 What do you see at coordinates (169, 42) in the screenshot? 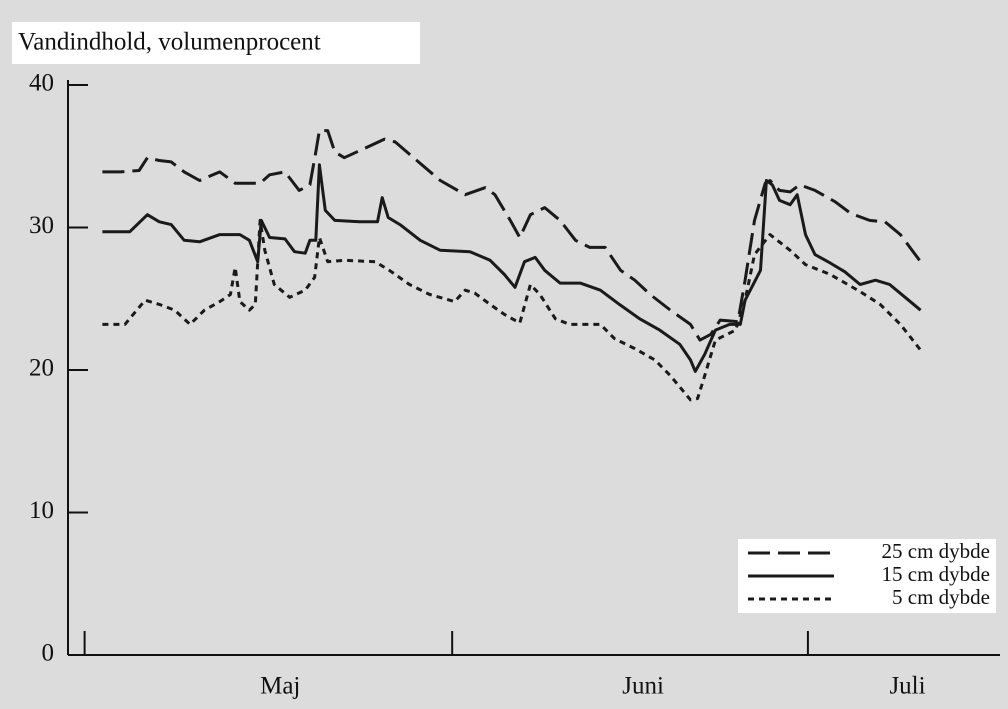
I see `chart-title: Vandindhold, volumenprocent` at bounding box center [169, 42].